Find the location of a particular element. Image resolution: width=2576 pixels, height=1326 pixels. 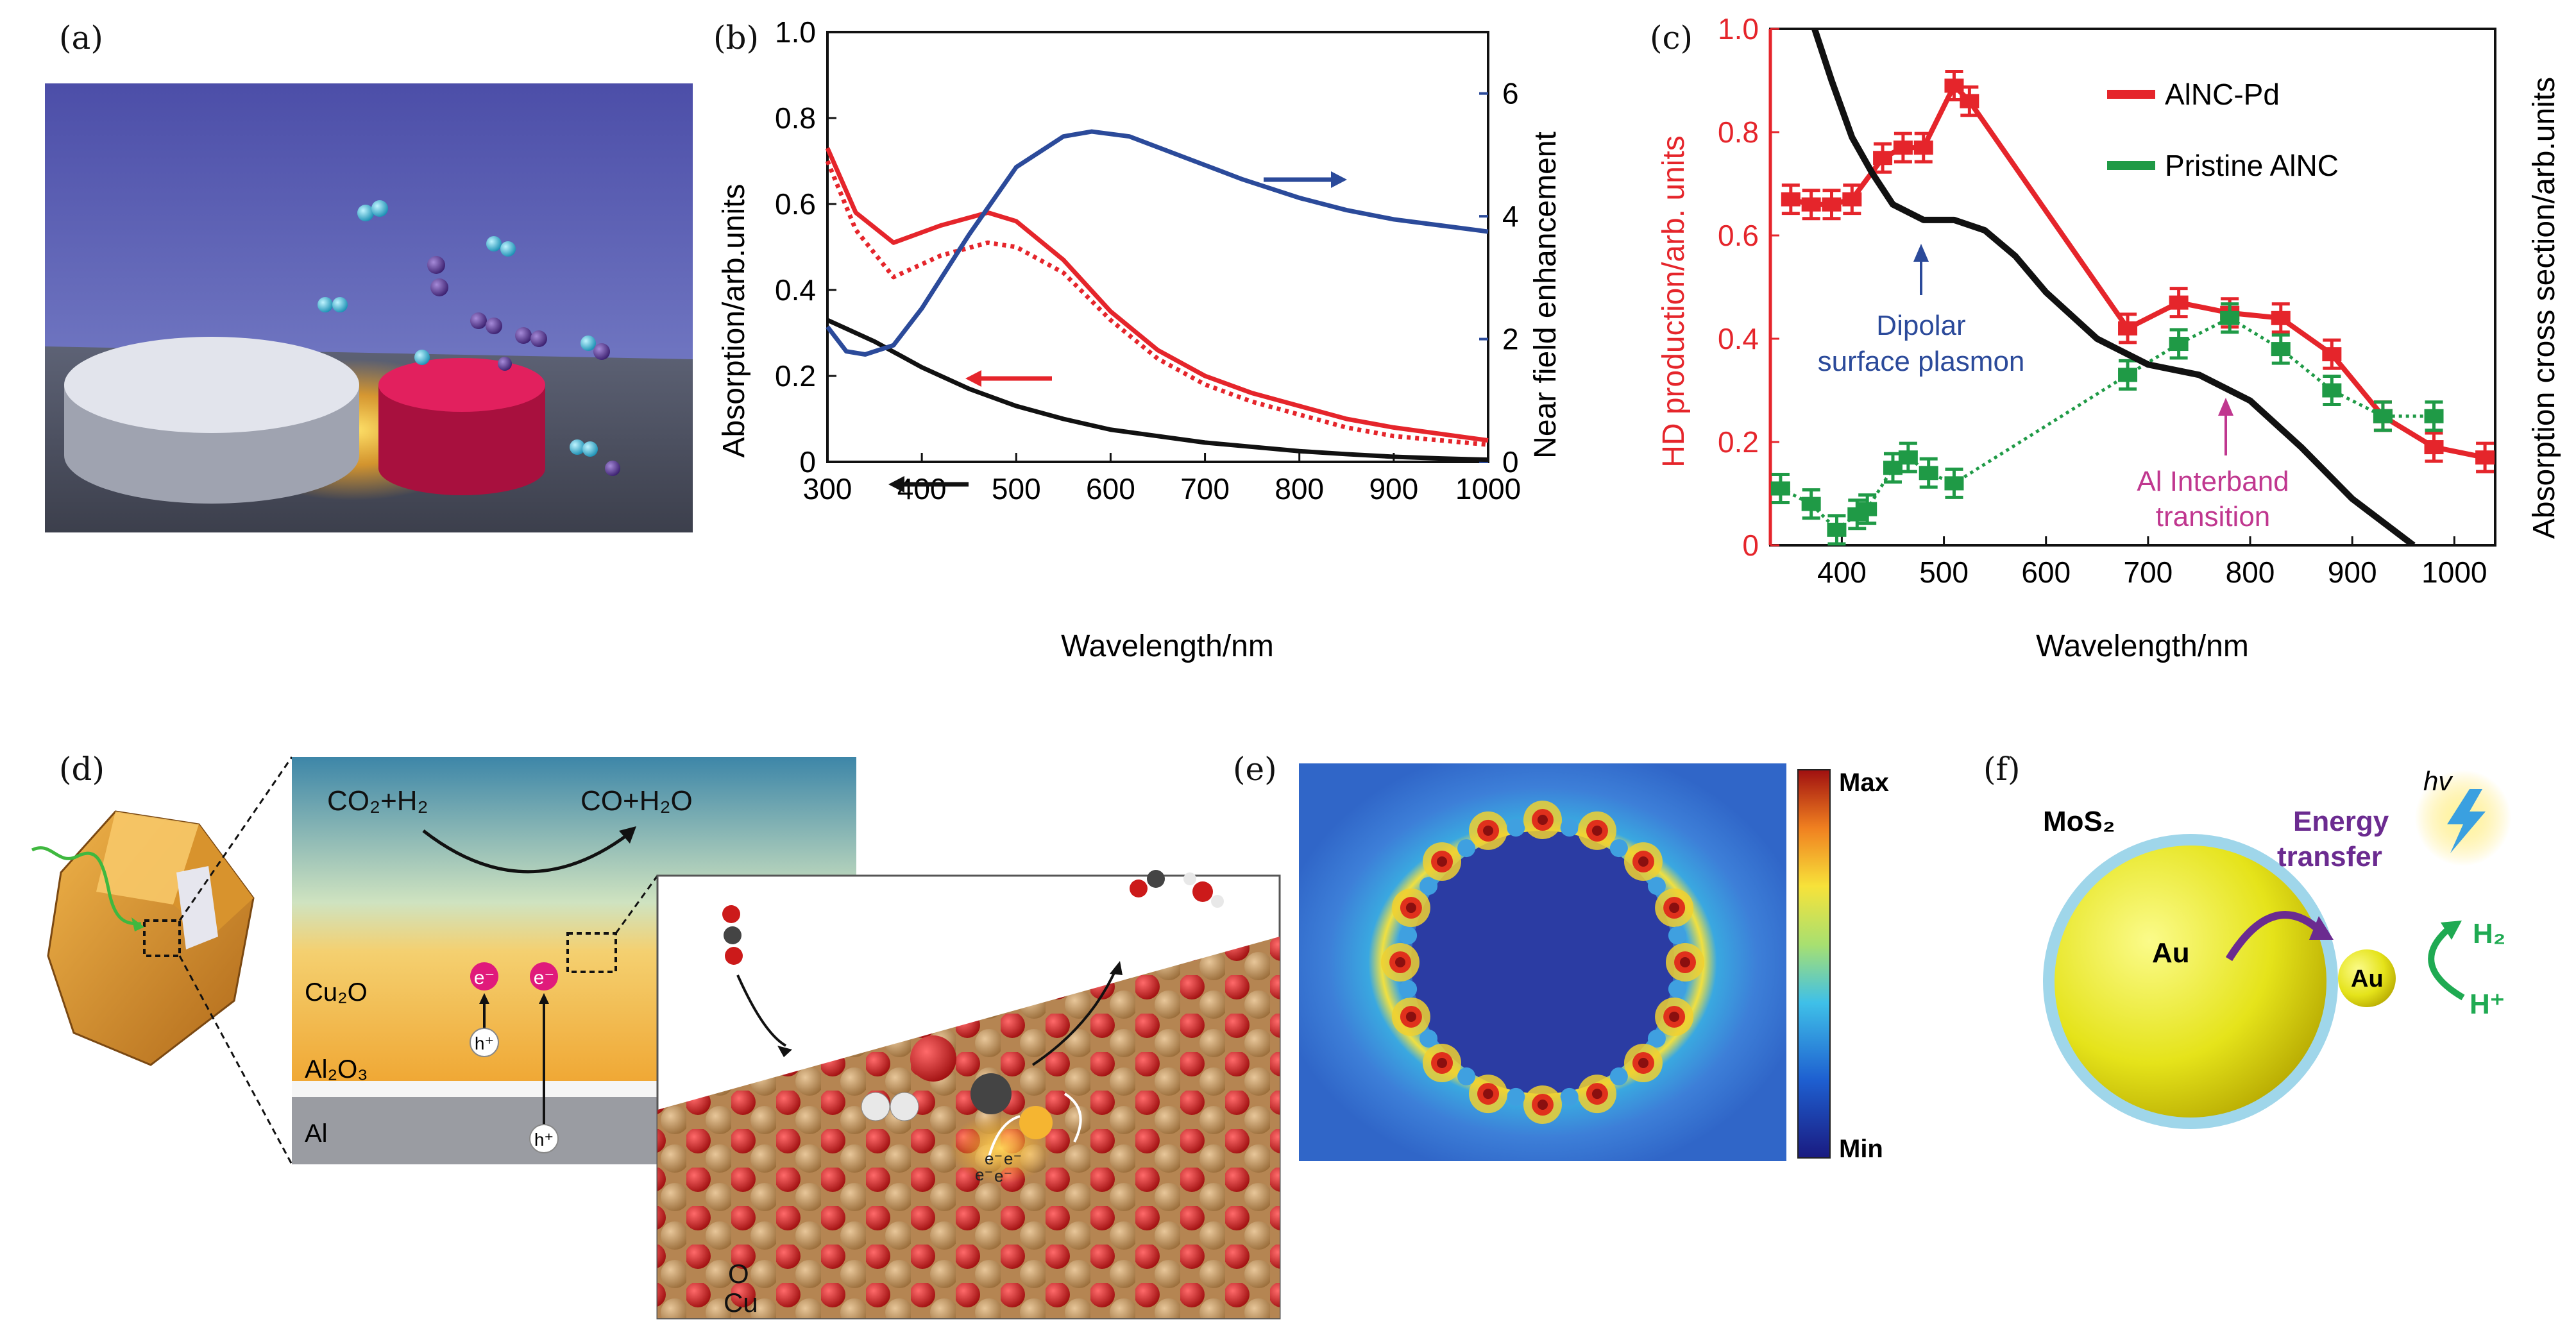

panel-e-hotspots is located at coordinates (1542, 962).